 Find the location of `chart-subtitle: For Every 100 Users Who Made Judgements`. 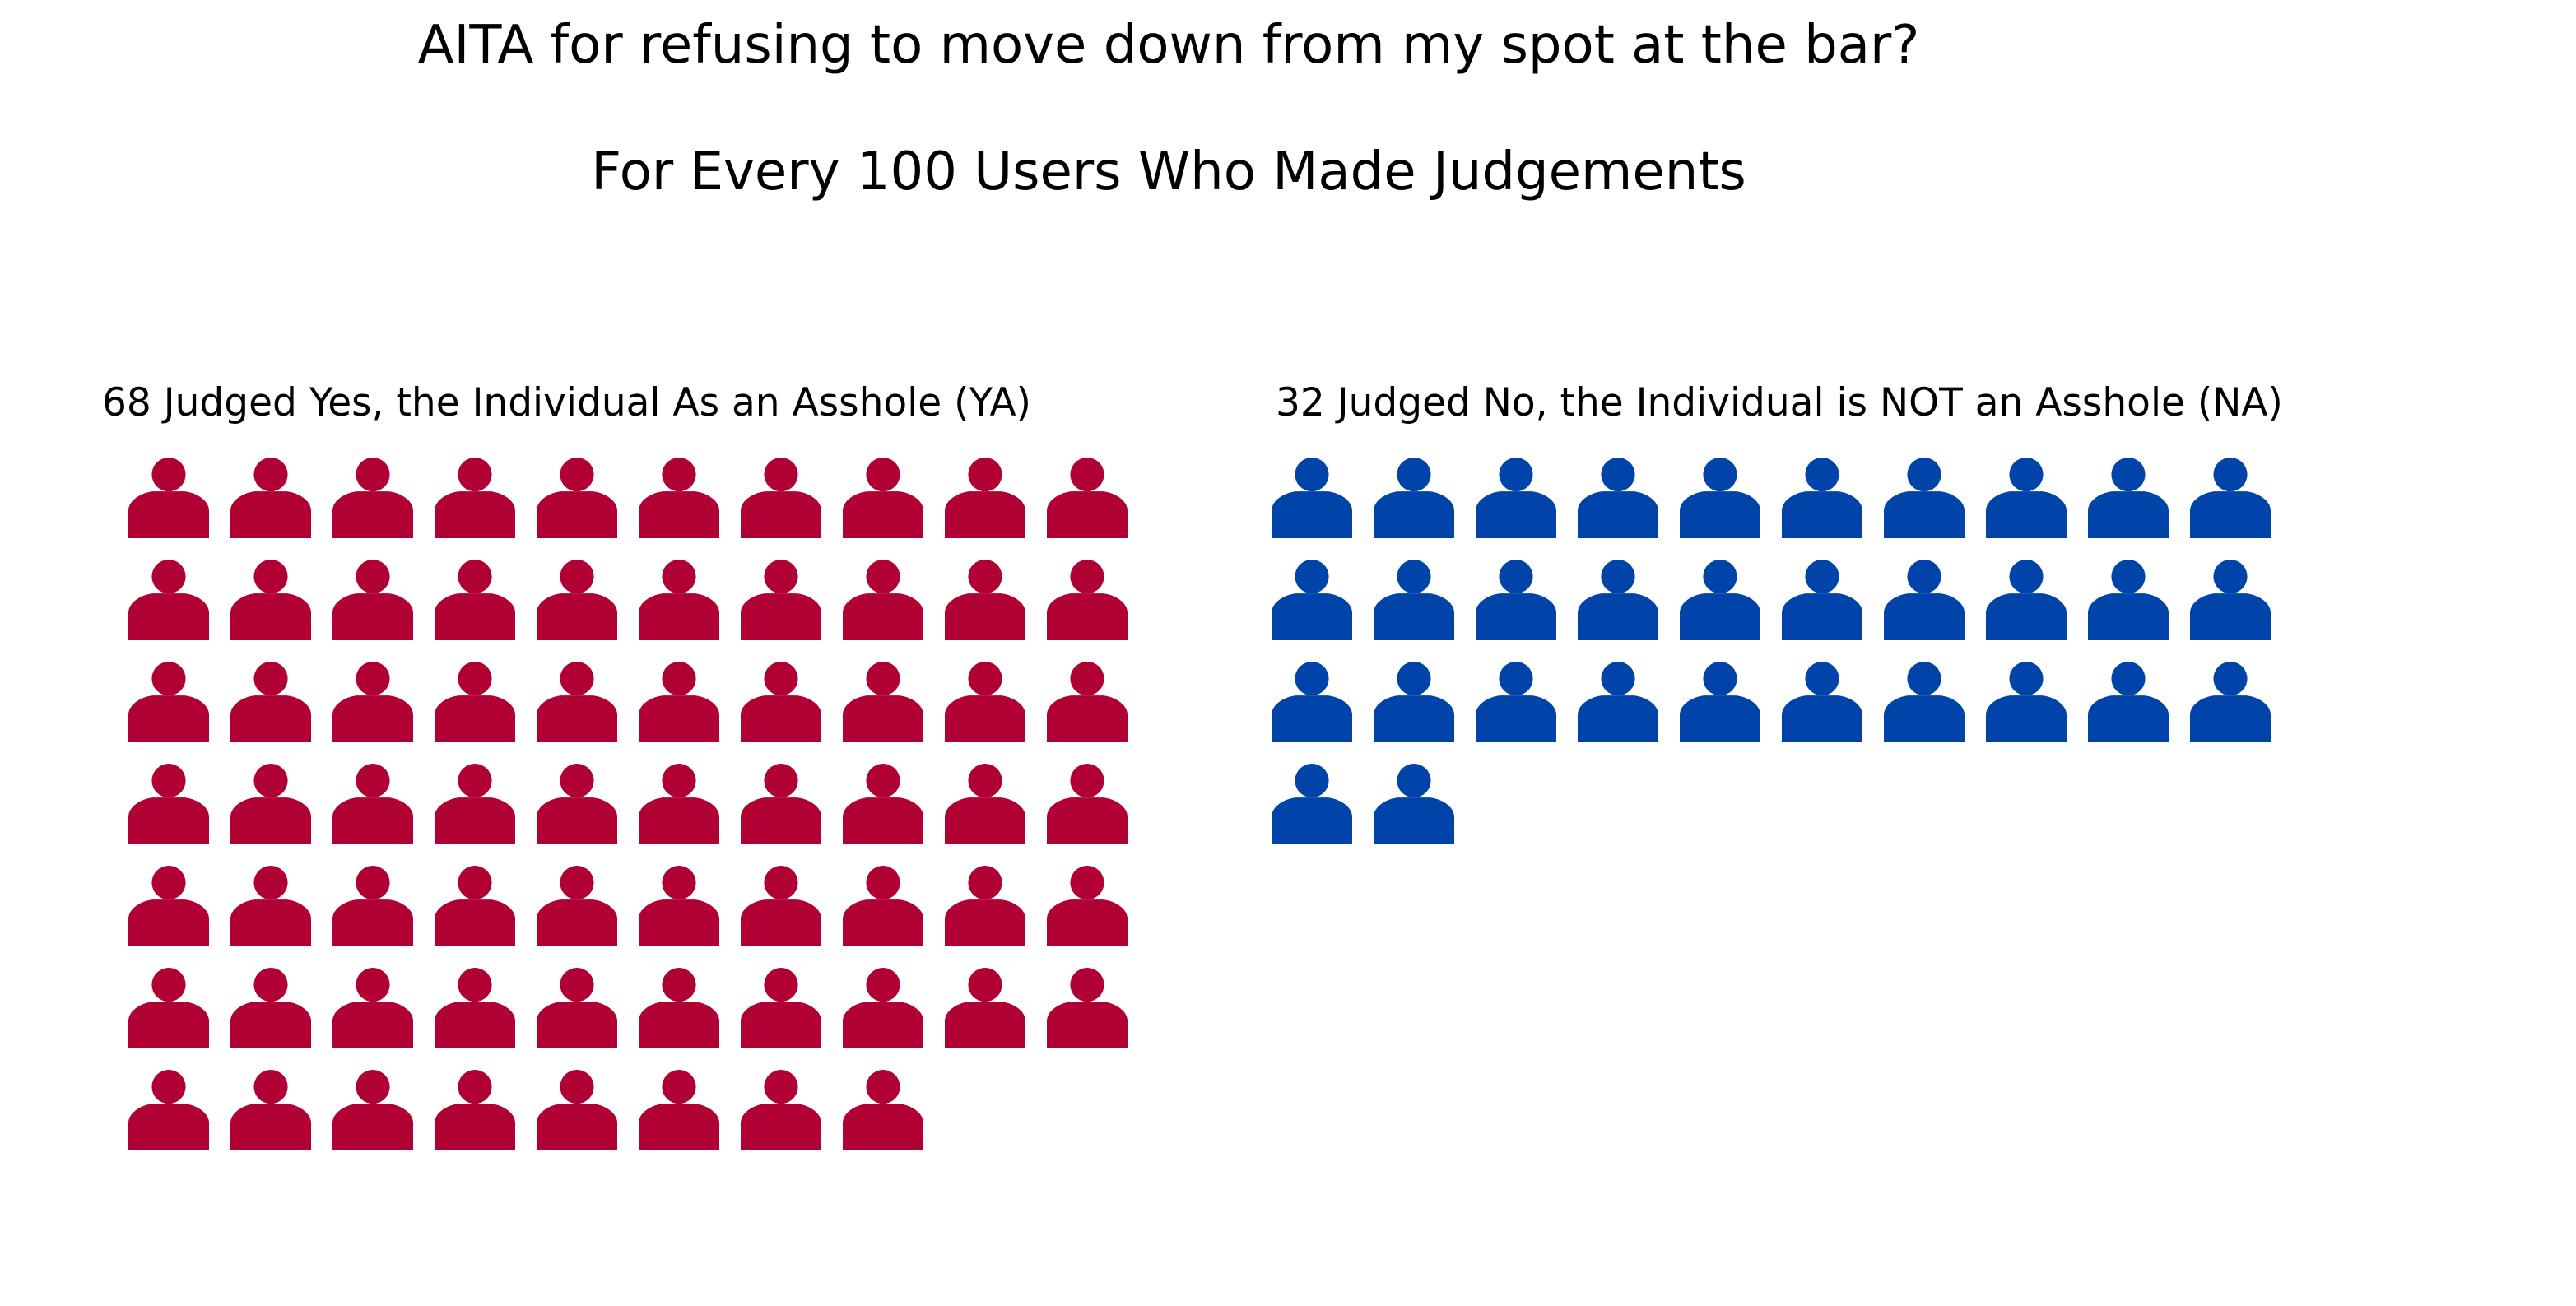

chart-subtitle: For Every 100 Users Who Made Judgements is located at coordinates (1168, 172).